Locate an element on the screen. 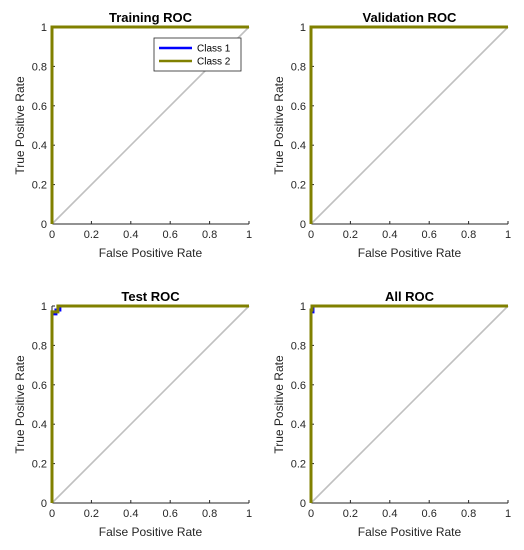 The image size is (524, 550). test-roc-x-tick-label: 1 is located at coordinates (249, 514).